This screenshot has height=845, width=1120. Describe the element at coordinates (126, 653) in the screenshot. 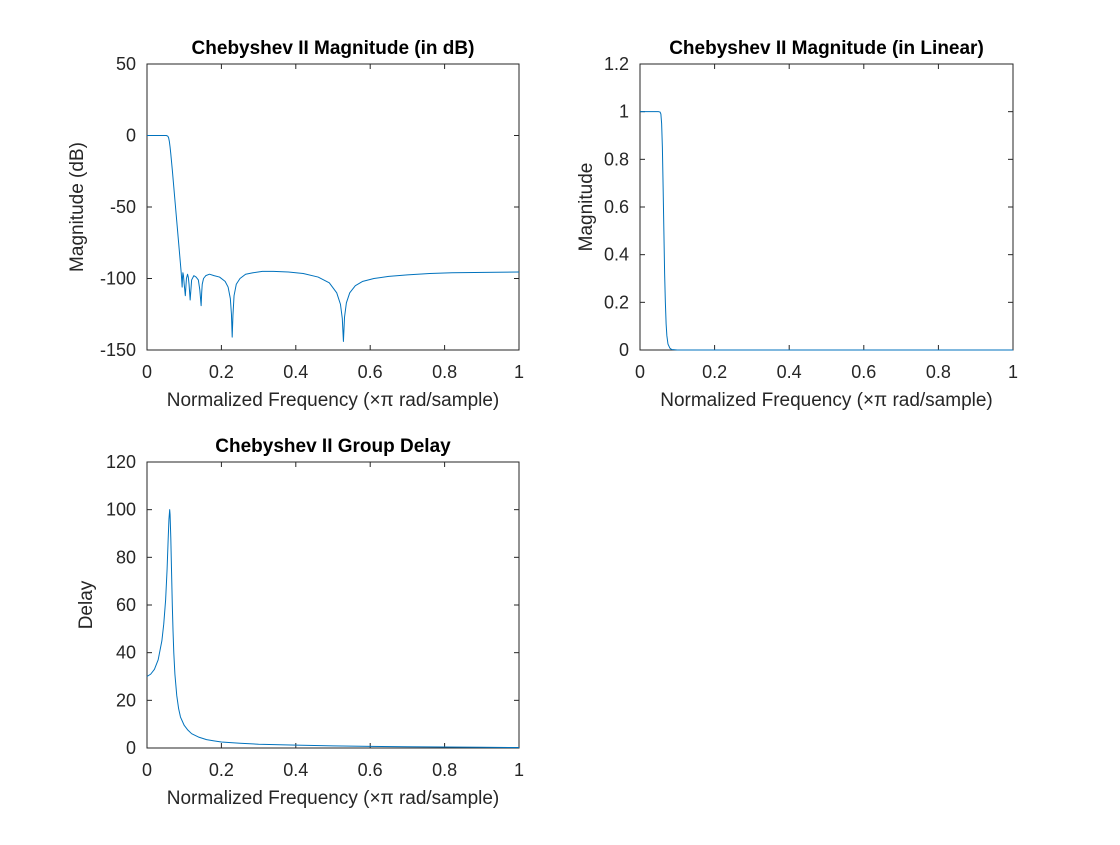

I see `y-tick-label: 40` at that location.